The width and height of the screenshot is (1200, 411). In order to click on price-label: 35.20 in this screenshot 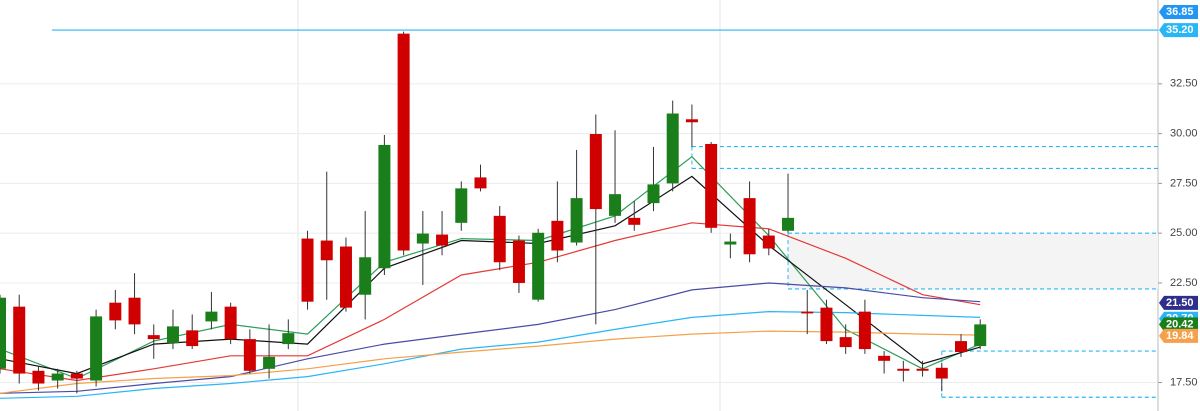, I will do `click(1180, 30)`.